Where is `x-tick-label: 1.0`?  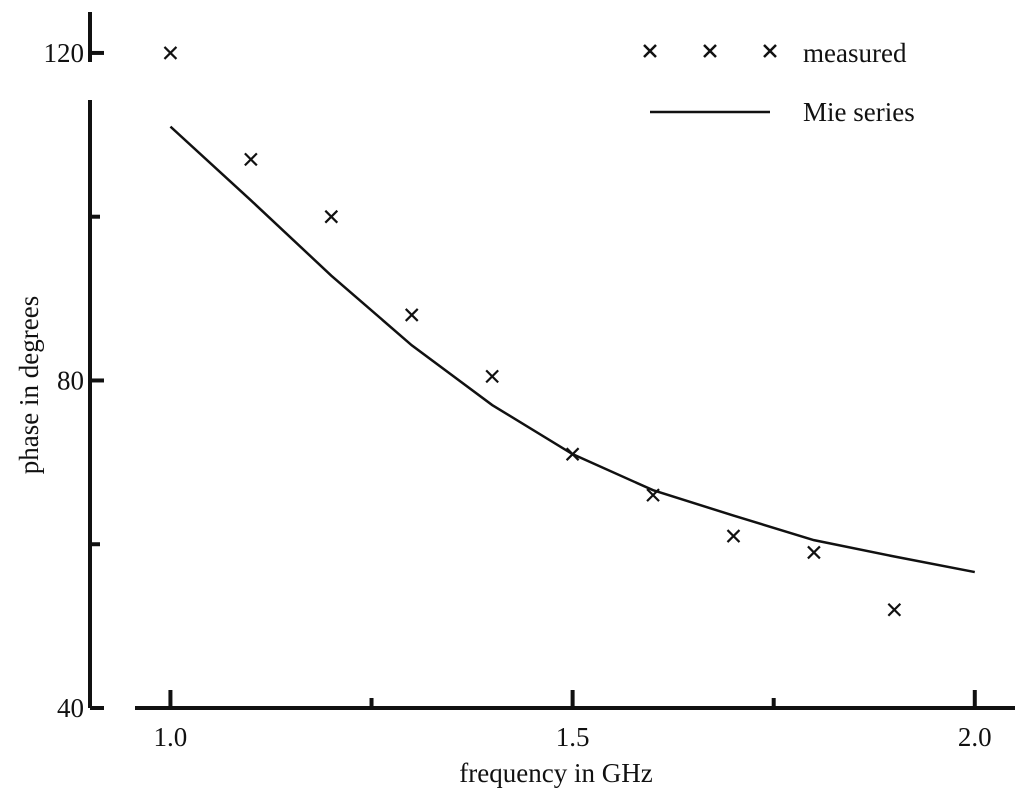
x-tick-label: 1.0 is located at coordinates (171, 737).